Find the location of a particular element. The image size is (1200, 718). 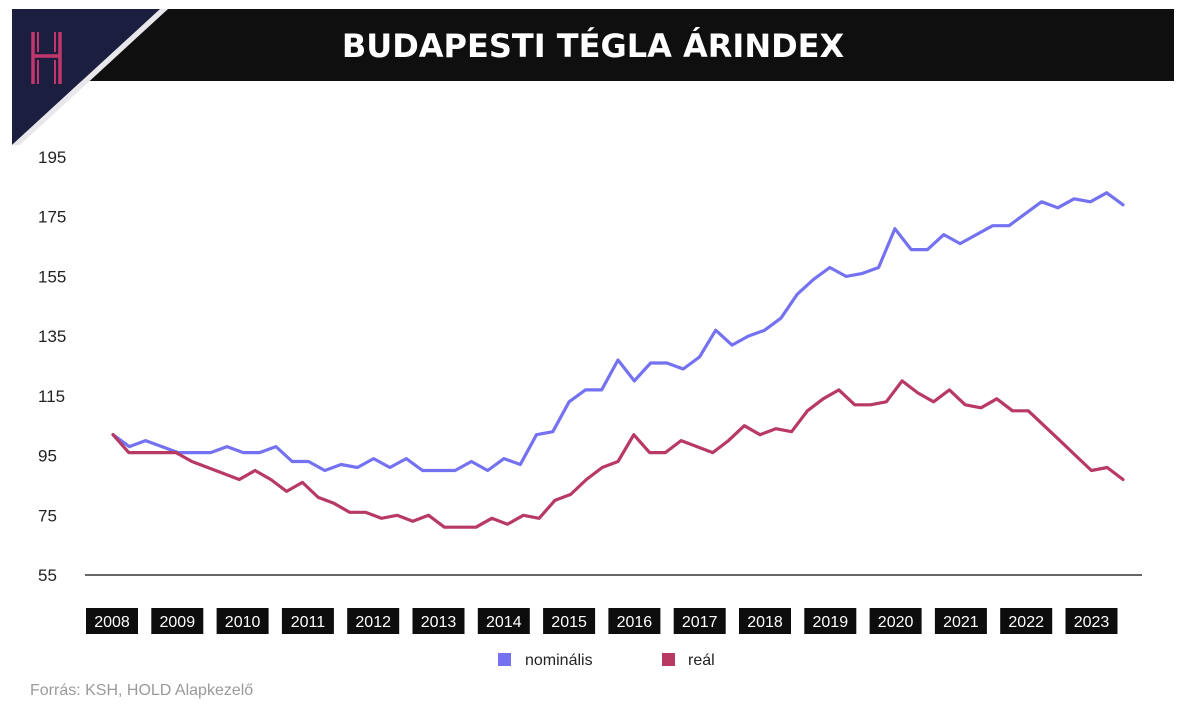

y-tick-label: 115 is located at coordinates (51, 396).